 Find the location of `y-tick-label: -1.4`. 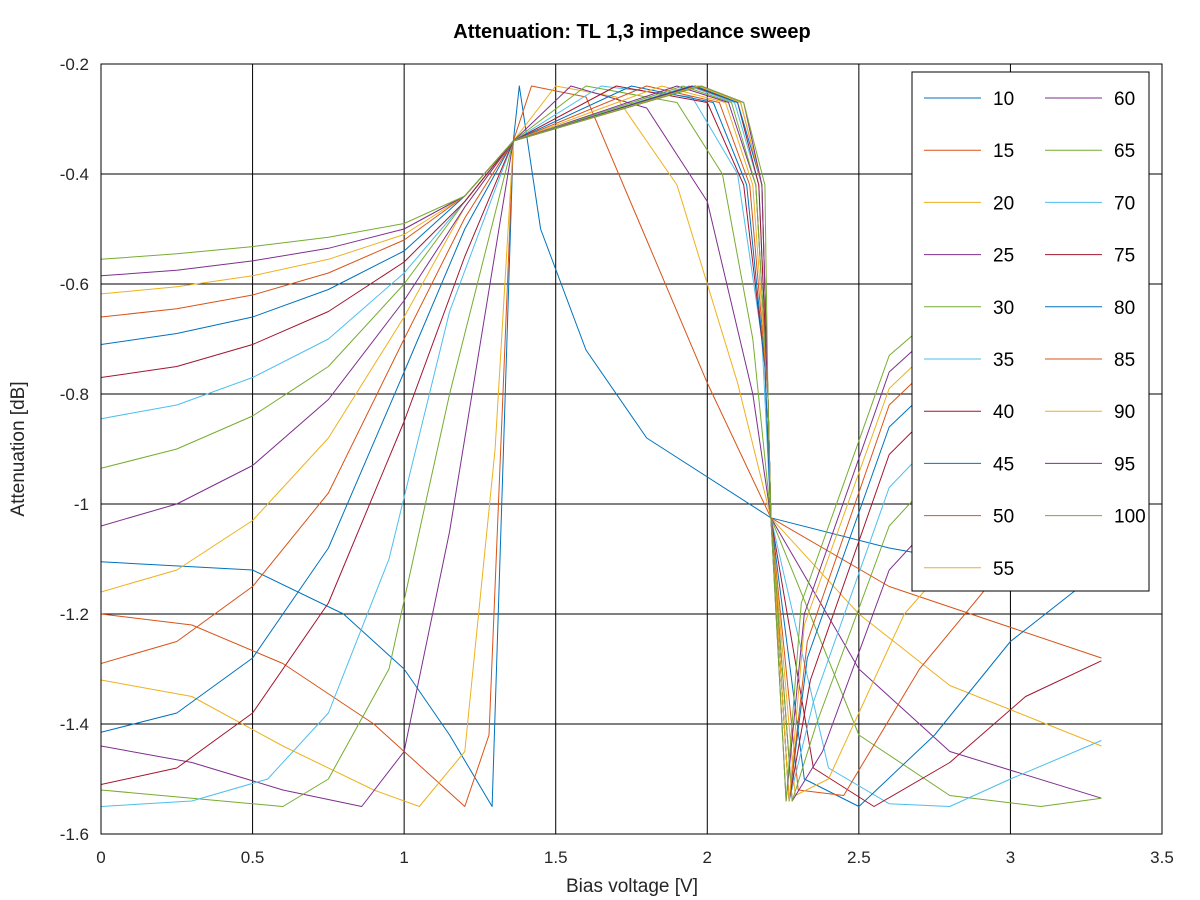

y-tick-label: -1.4 is located at coordinates (74, 724).